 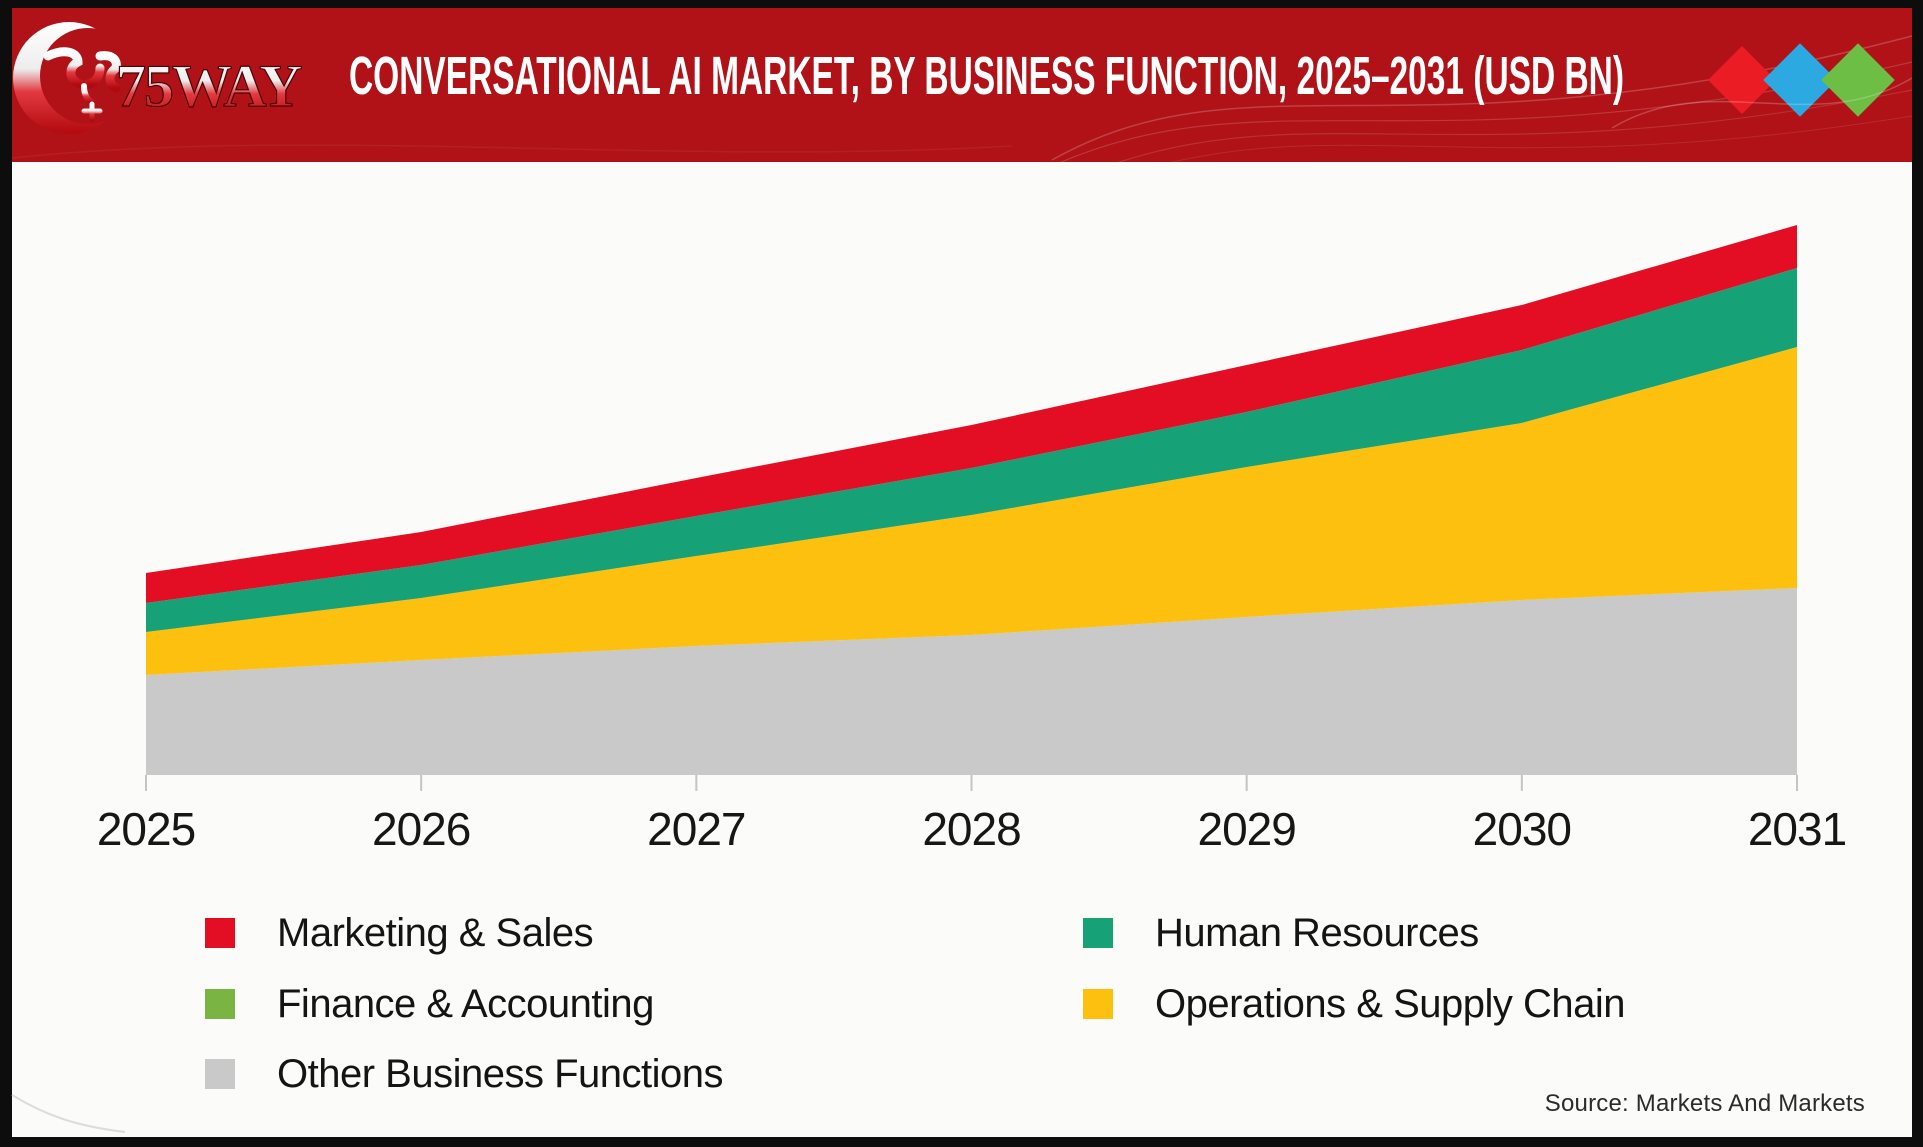 I want to click on x-tick-label: 2026, so click(x=421, y=829).